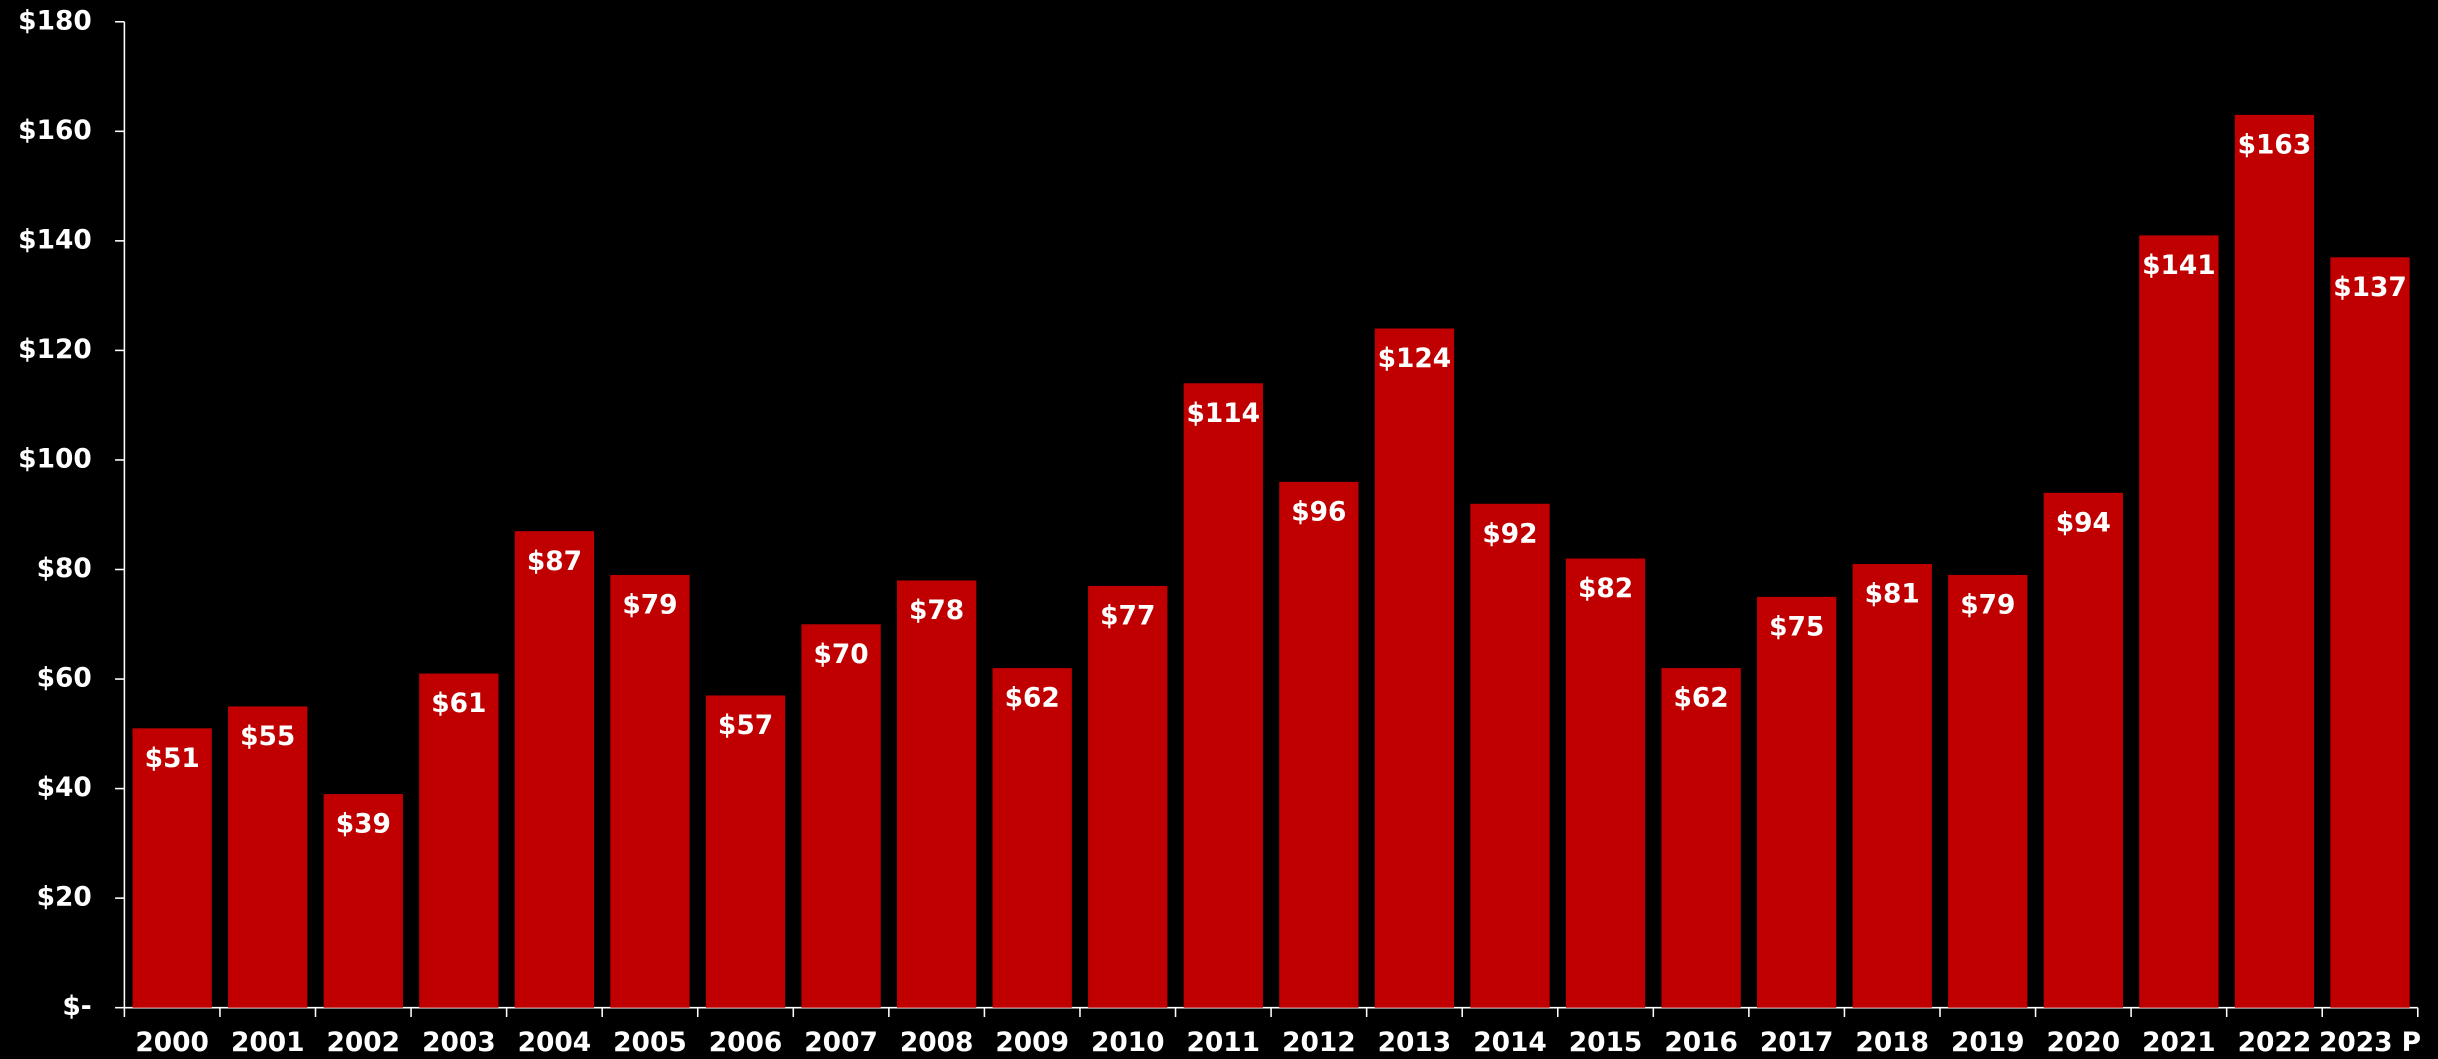  Describe the element at coordinates (267, 736) in the screenshot. I see `value-label: $55` at that location.